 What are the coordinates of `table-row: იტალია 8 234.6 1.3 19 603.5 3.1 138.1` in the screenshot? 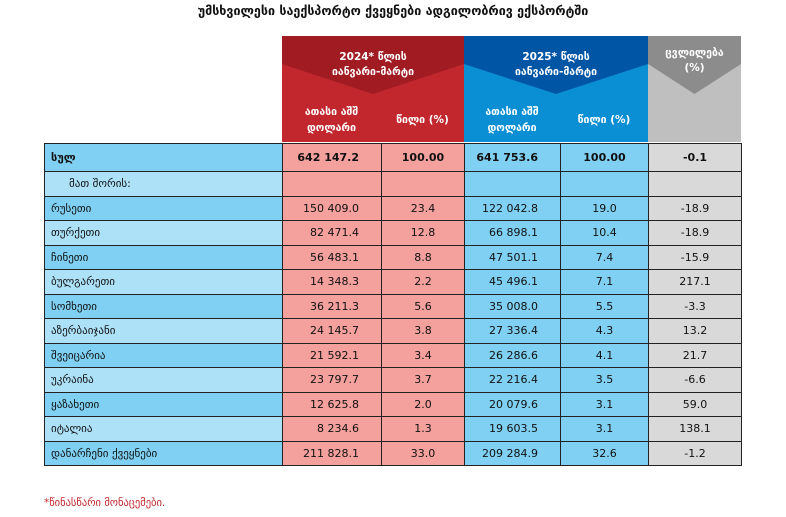 It's located at (393, 429).